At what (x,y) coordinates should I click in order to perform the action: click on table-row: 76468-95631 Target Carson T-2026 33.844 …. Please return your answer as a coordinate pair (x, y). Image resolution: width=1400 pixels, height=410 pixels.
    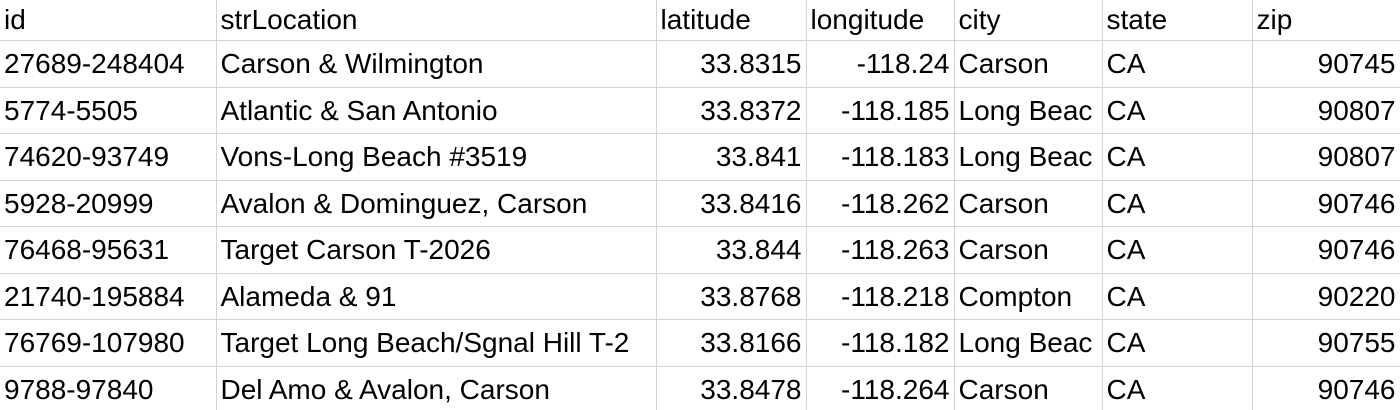
    Looking at the image, I should click on (700, 250).